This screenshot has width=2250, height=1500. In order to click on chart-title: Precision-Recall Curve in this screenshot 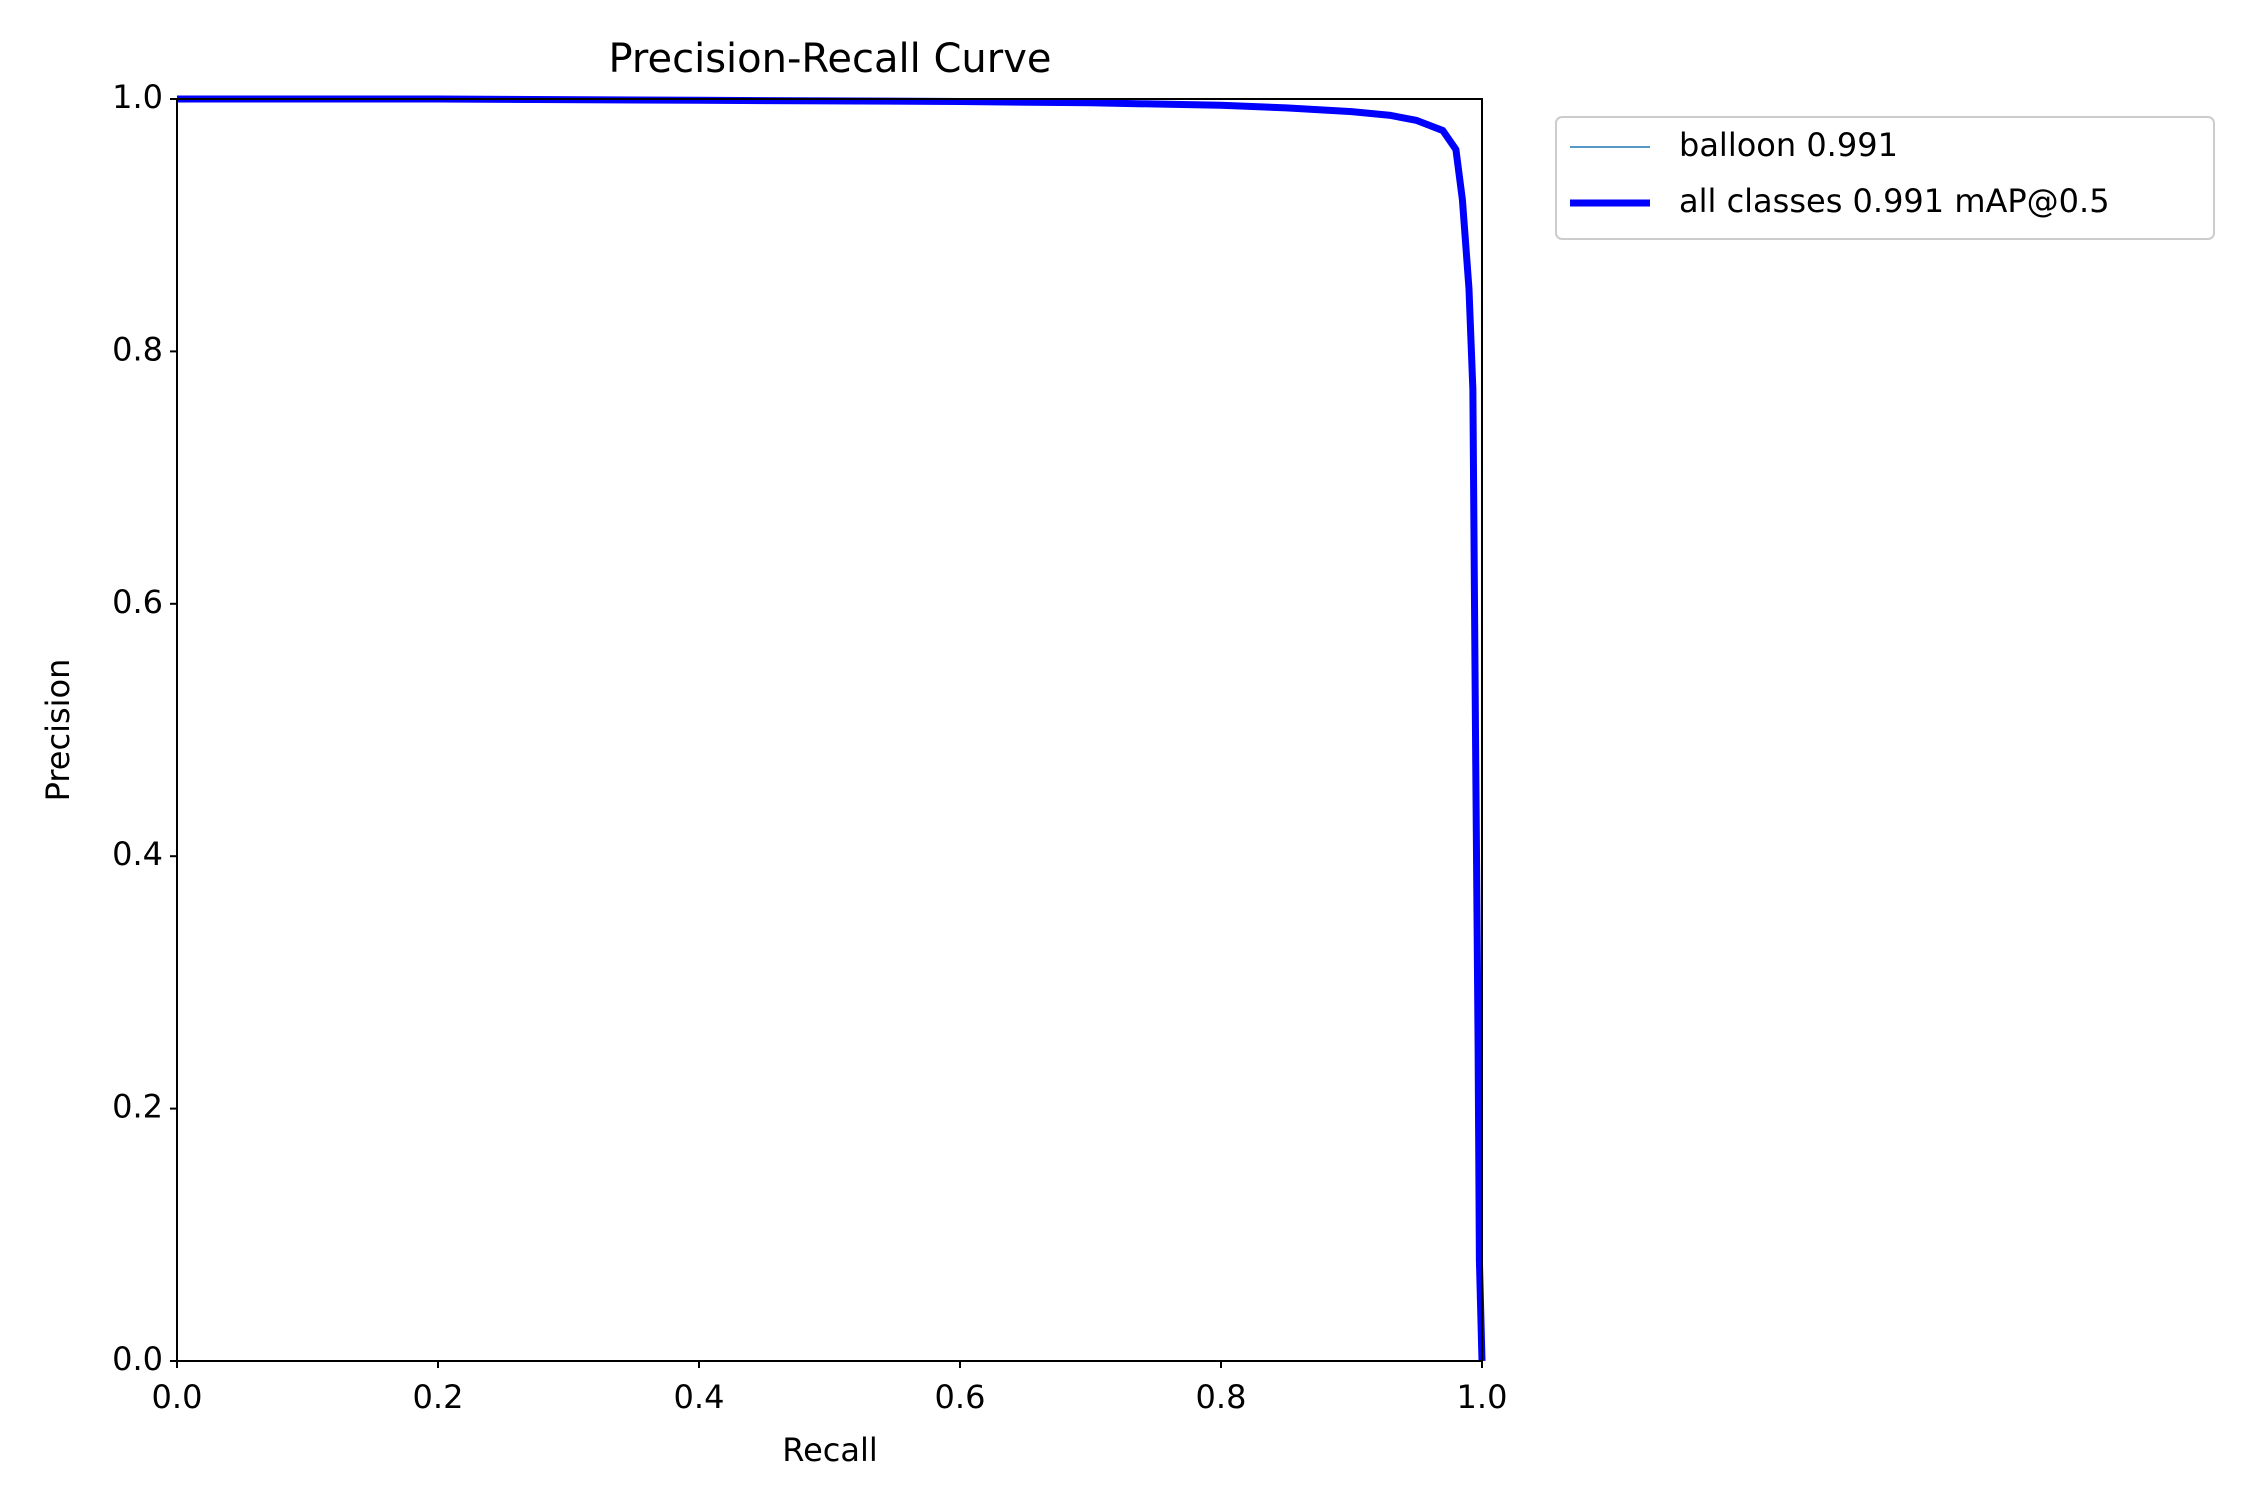, I will do `click(830, 59)`.